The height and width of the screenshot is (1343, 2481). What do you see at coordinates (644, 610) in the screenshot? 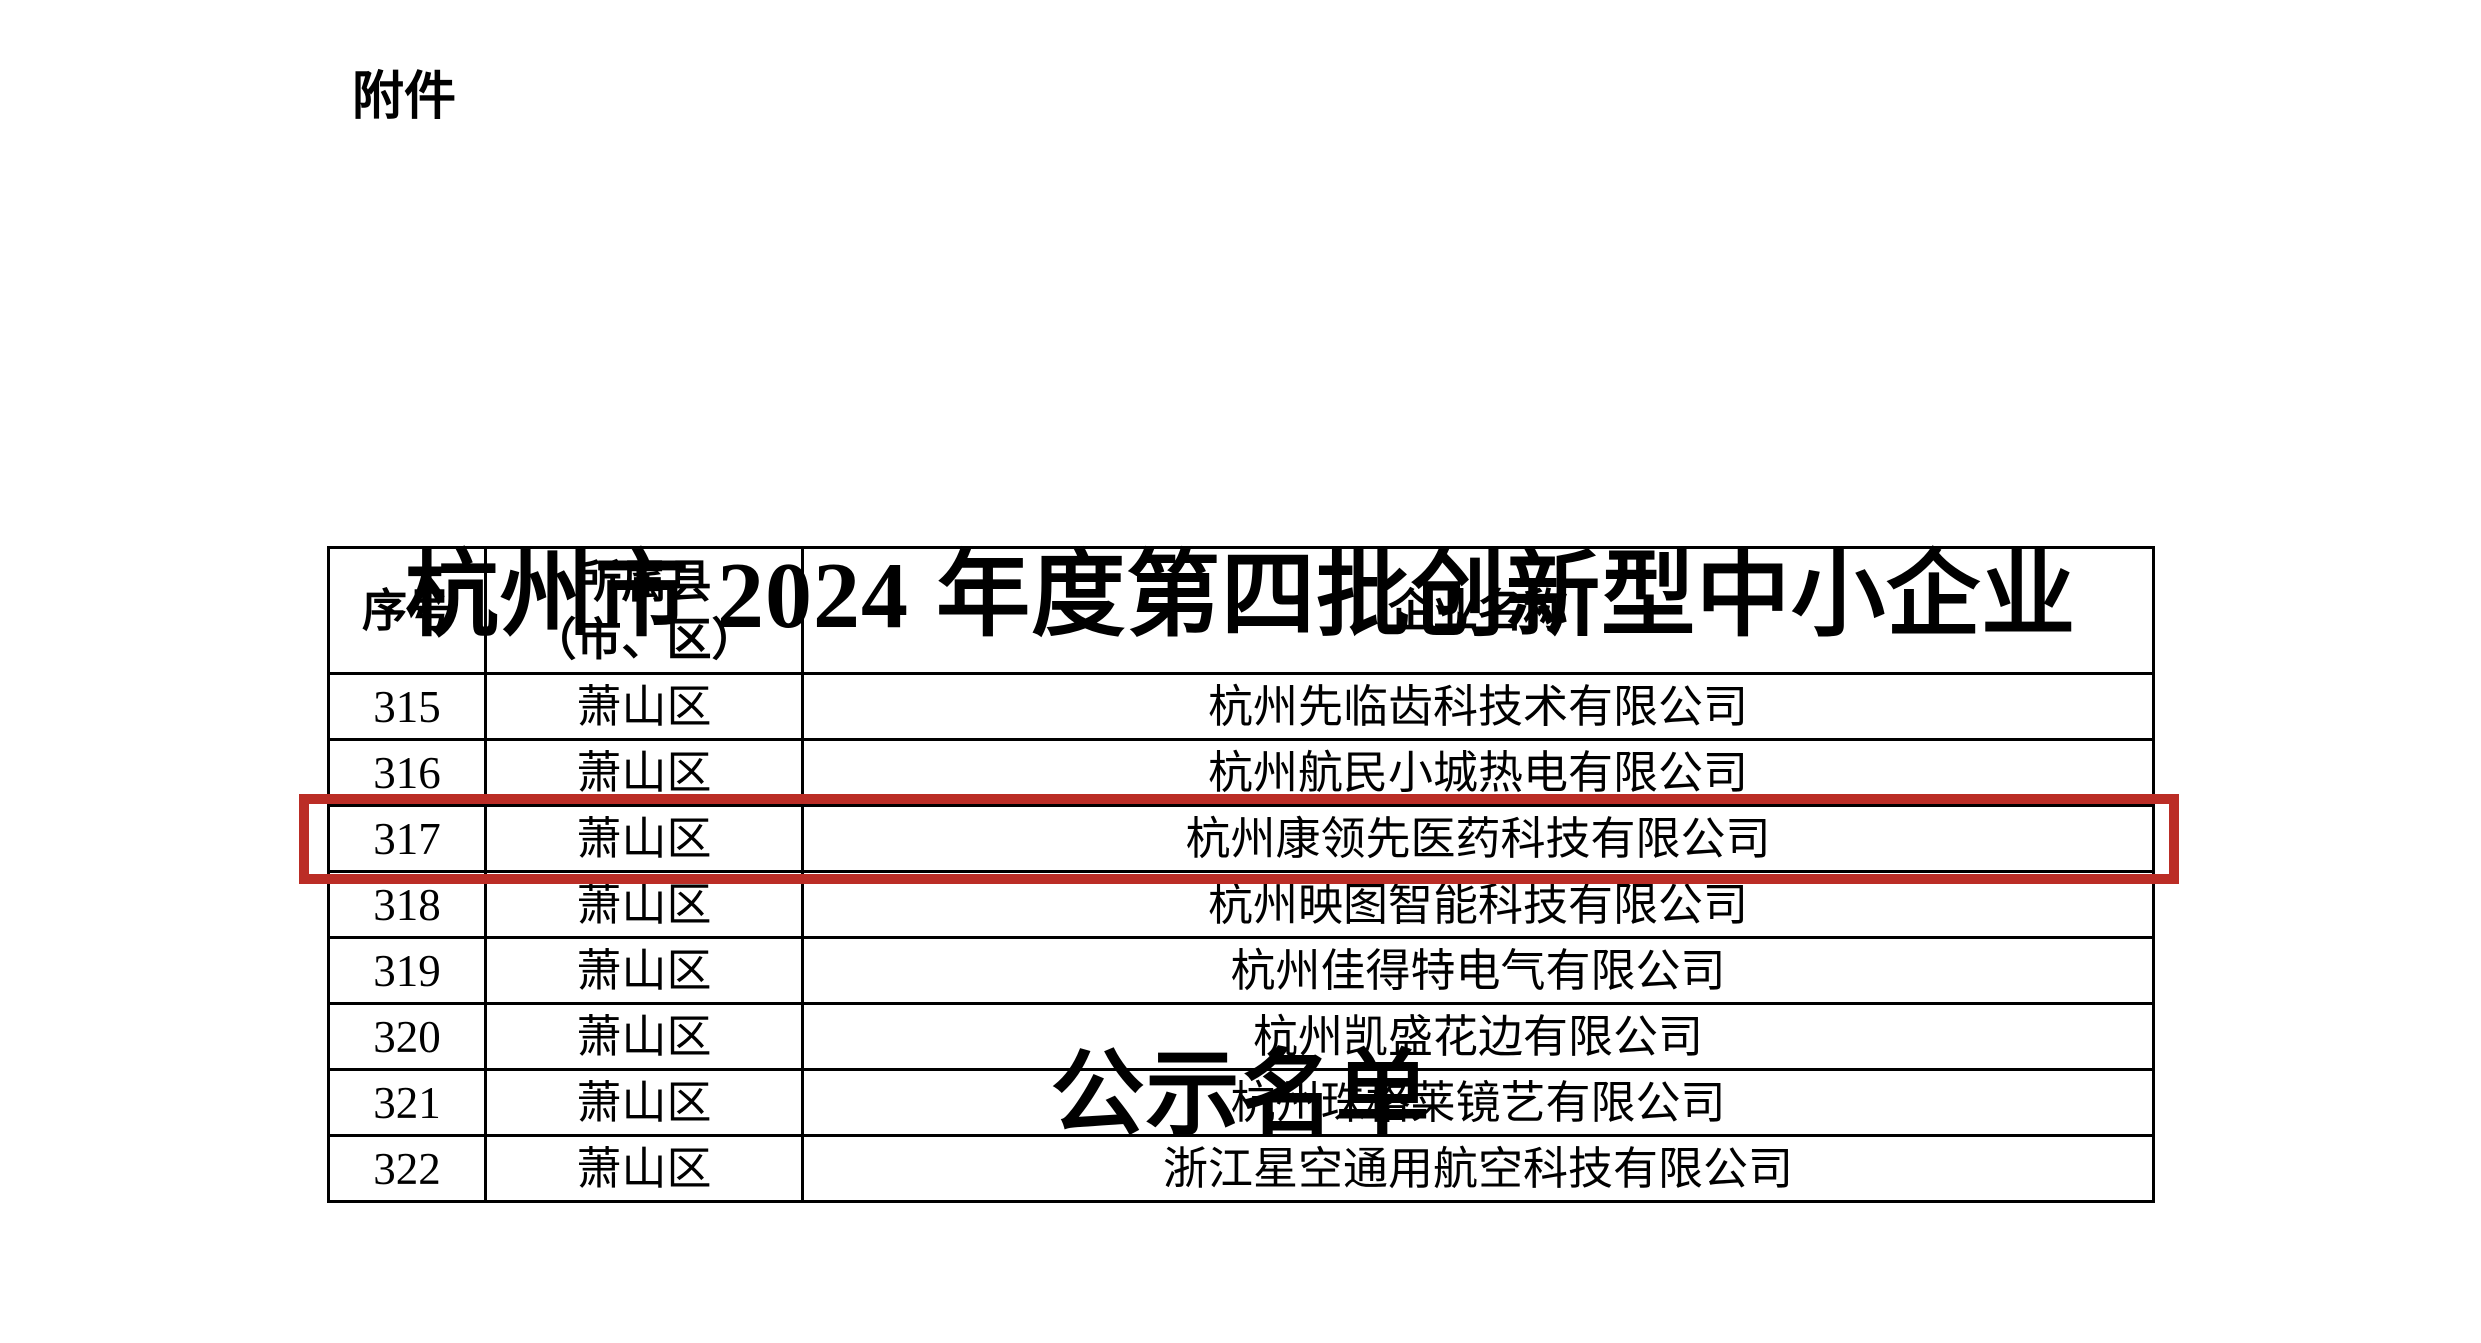
I see `header-cell-district: 所属县 （市、区）` at bounding box center [644, 610].